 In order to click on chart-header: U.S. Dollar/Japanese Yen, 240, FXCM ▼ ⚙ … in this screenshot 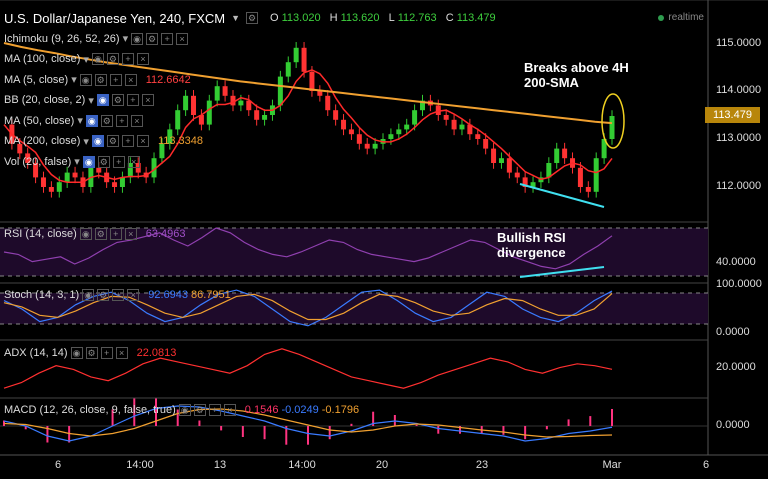, I will do `click(250, 18)`.